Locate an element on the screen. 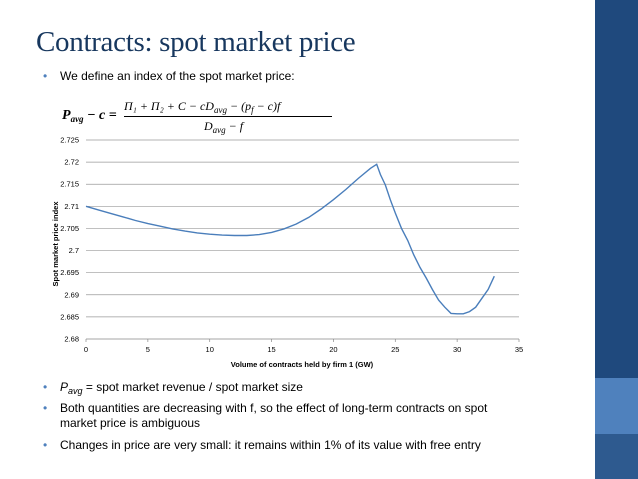  y-tick-label: 2.685 is located at coordinates (69, 316).